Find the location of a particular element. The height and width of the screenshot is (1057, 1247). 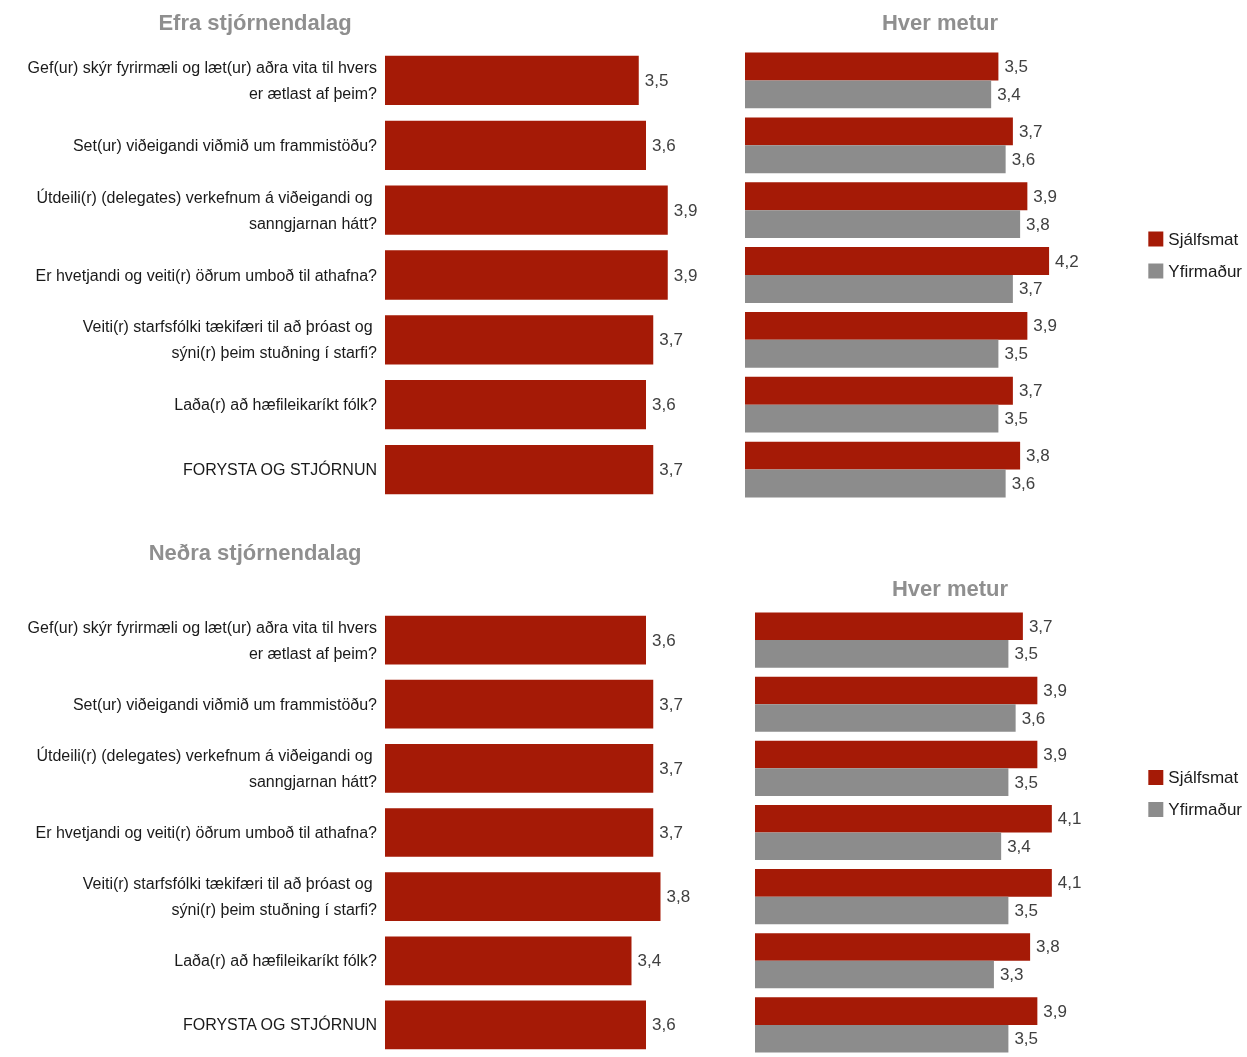

chart-title: Efra stjórnendalag is located at coordinates (255, 22).